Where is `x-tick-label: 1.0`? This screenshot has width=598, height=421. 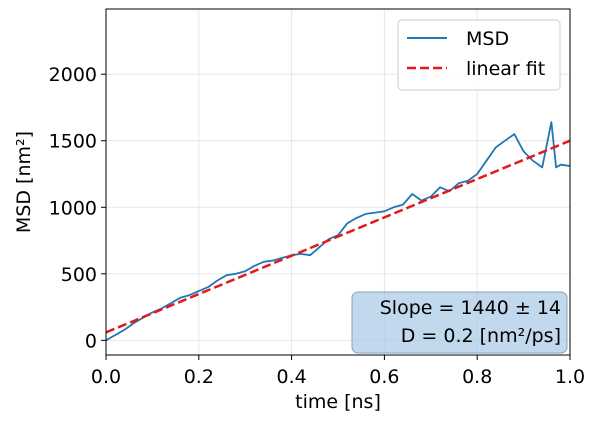
x-tick-label: 1.0 is located at coordinates (570, 377).